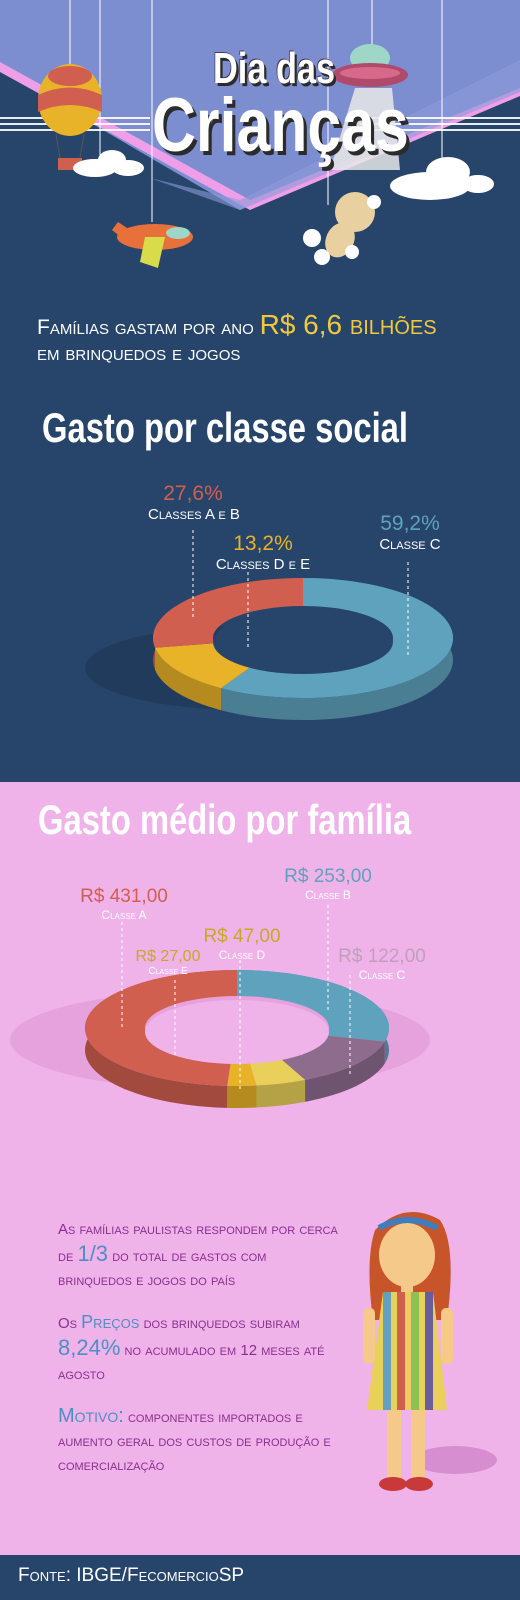  What do you see at coordinates (89, 1347) in the screenshot?
I see `fact2-highlight2: 8,24%` at bounding box center [89, 1347].